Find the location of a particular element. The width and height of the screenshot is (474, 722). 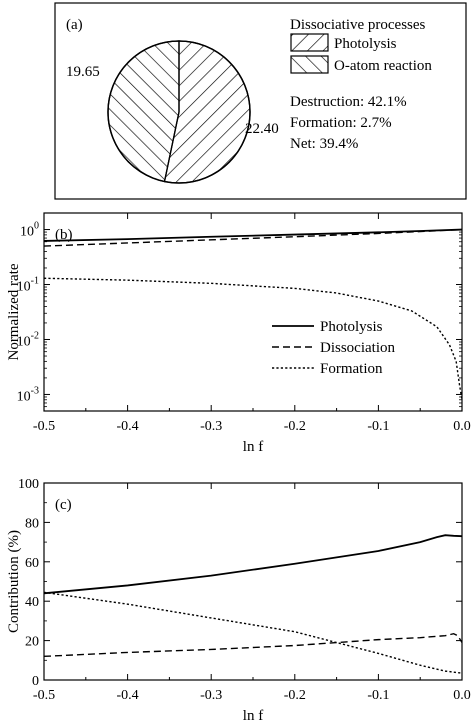

y-tick-exponent: 0 is located at coordinates (36, 226).